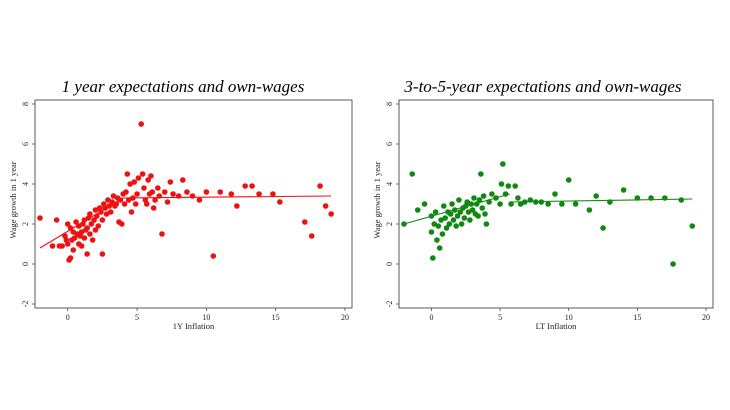 The image size is (730, 410). What do you see at coordinates (601, 200) in the screenshot?
I see `right-fit-line` at bounding box center [601, 200].